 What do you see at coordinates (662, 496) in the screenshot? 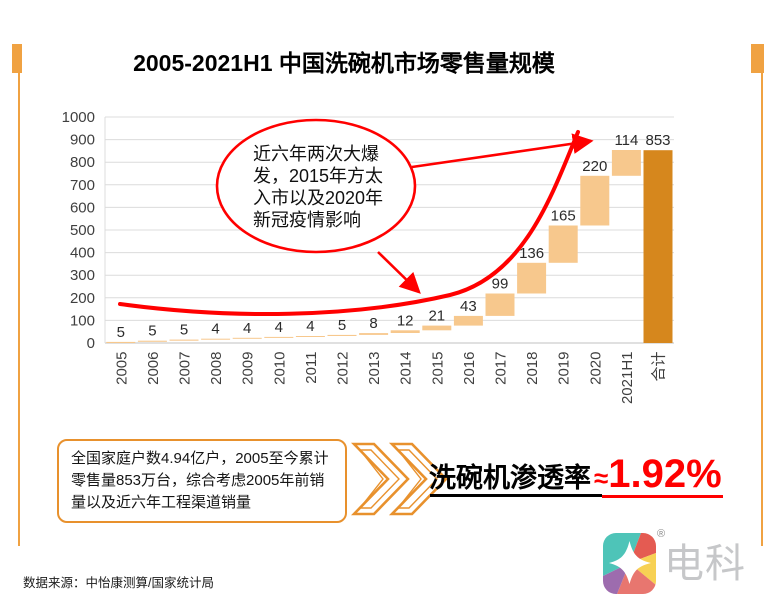
I see `underline-red` at bounding box center [662, 496].